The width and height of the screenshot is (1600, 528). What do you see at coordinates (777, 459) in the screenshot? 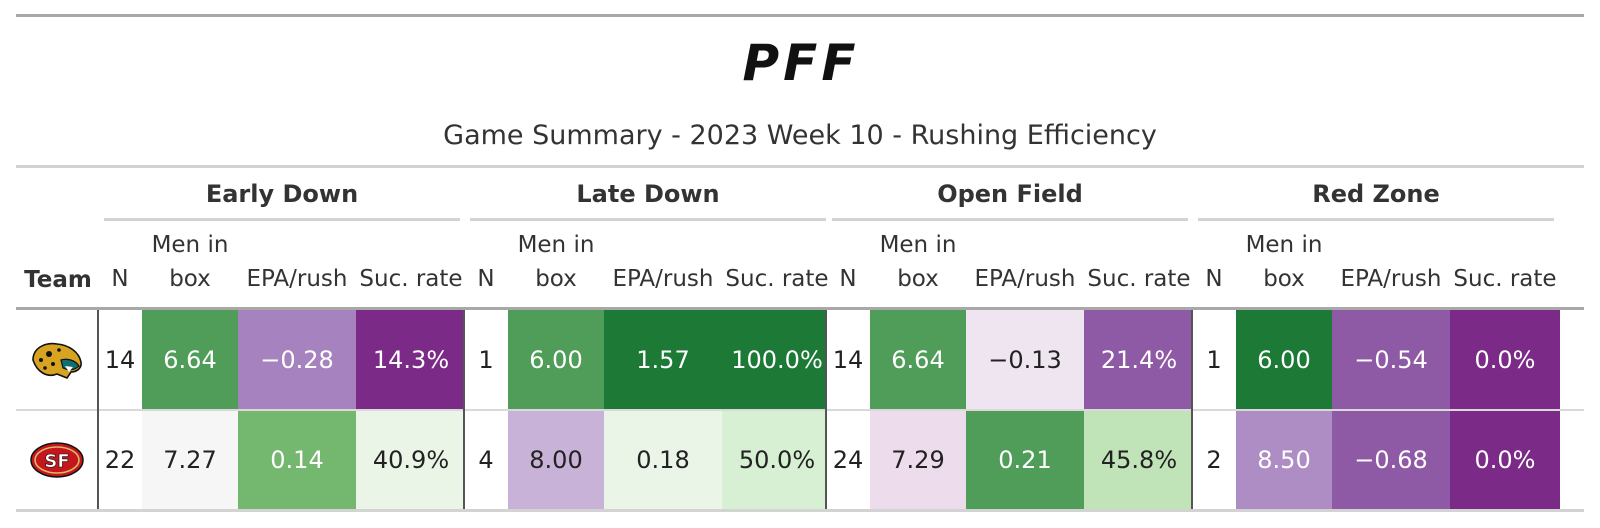
I see `table-cell-suc-rate-late-down-row-2: 50.0%` at bounding box center [777, 459].